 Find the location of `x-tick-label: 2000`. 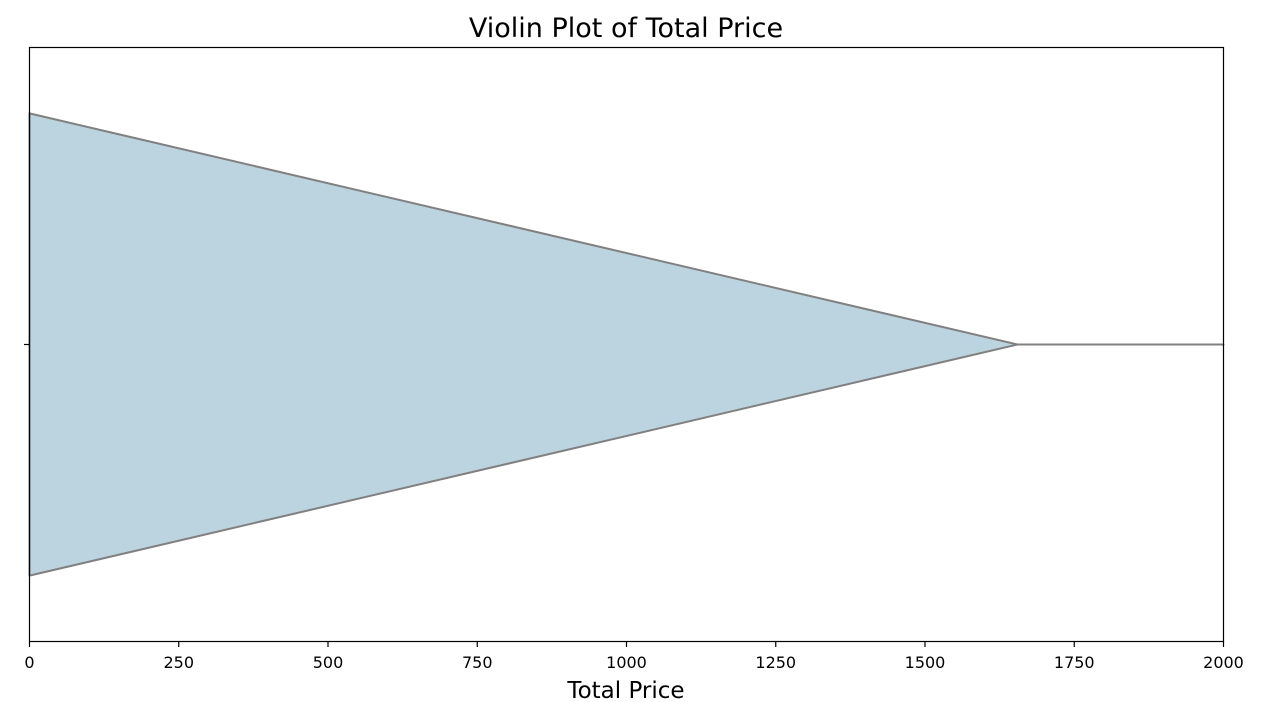

x-tick-label: 2000 is located at coordinates (1223, 662).